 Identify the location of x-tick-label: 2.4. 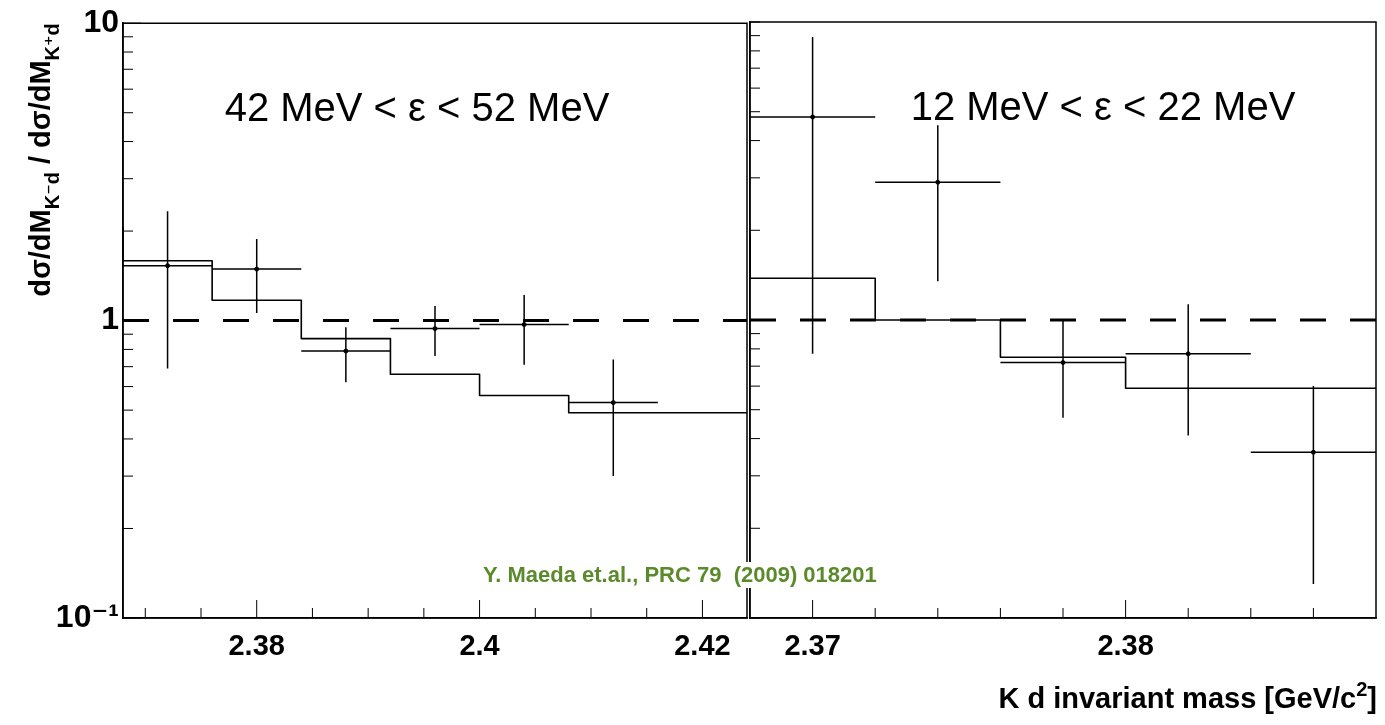
(479, 645).